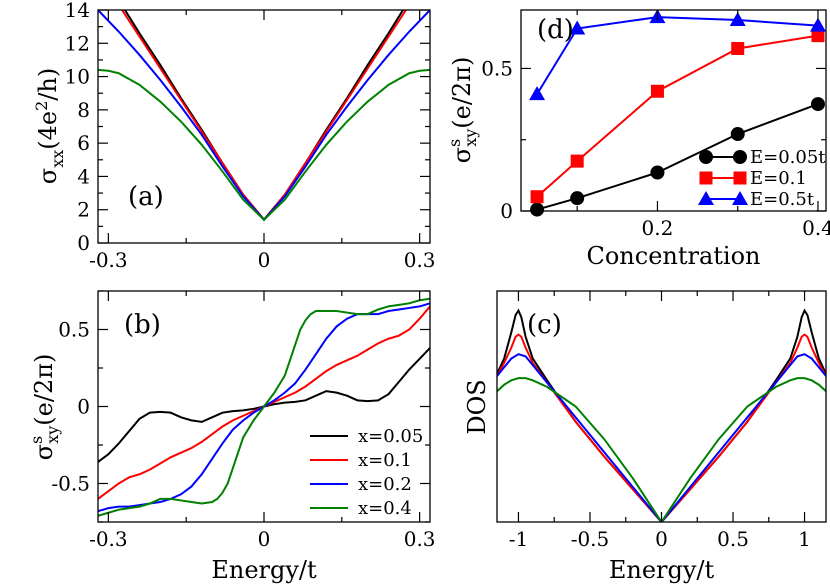 The height and width of the screenshot is (584, 830). I want to click on plot-frame, so click(673, 110).